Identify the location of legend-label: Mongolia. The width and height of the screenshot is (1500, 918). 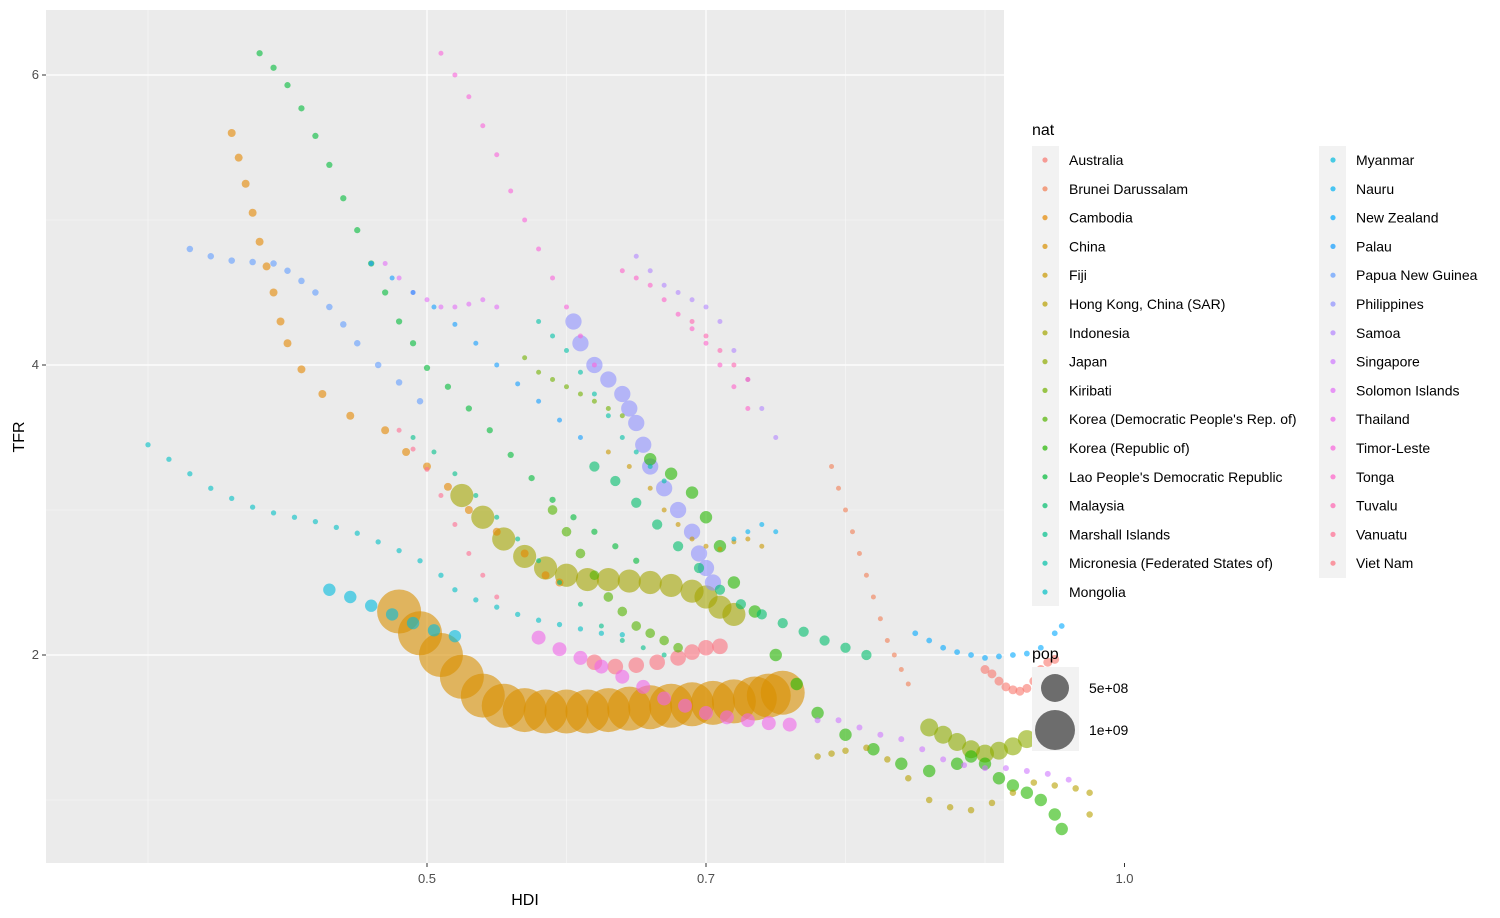
(1097, 592).